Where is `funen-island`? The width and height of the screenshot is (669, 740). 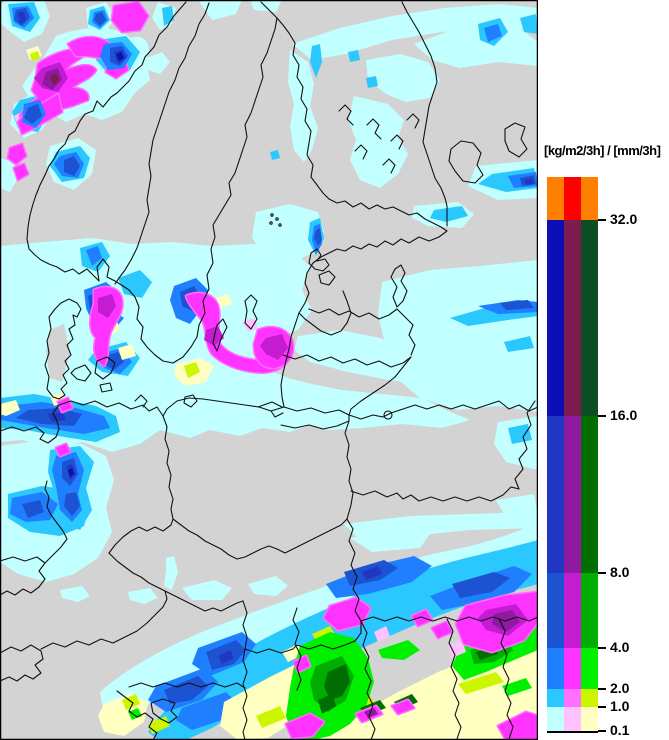 funen-island is located at coordinates (81, 373).